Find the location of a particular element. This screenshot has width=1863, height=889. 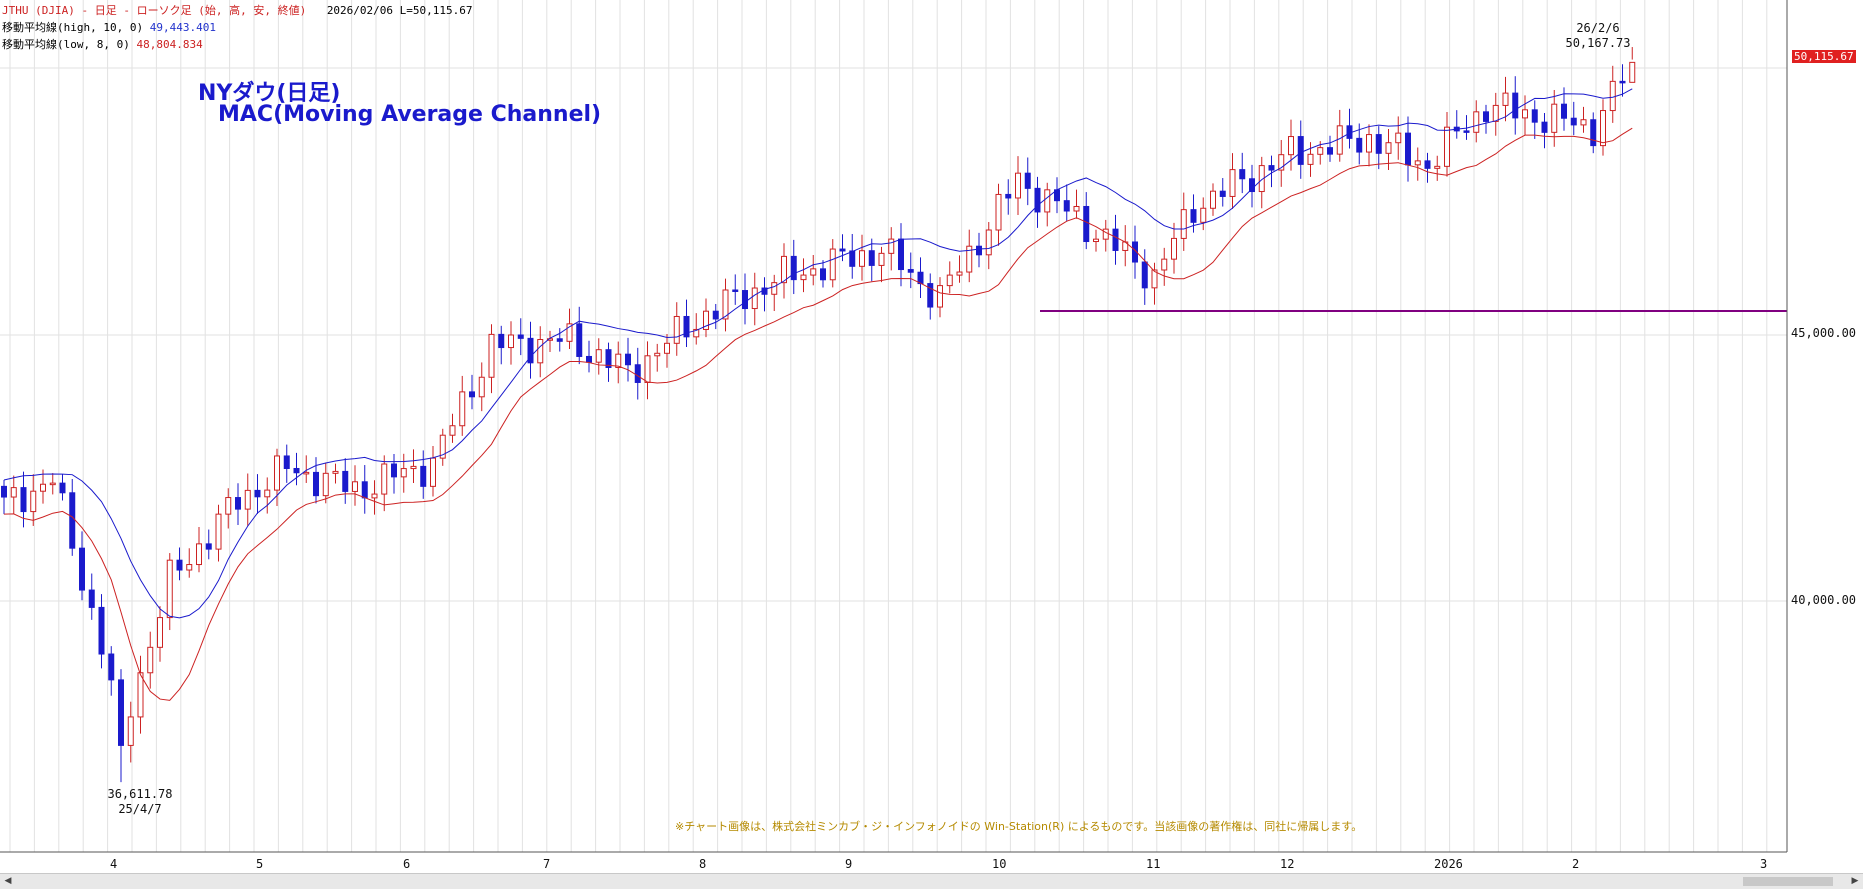

header-line-3: 移動平均線(low, 8, 0) 48,804.834 is located at coordinates (102, 44).